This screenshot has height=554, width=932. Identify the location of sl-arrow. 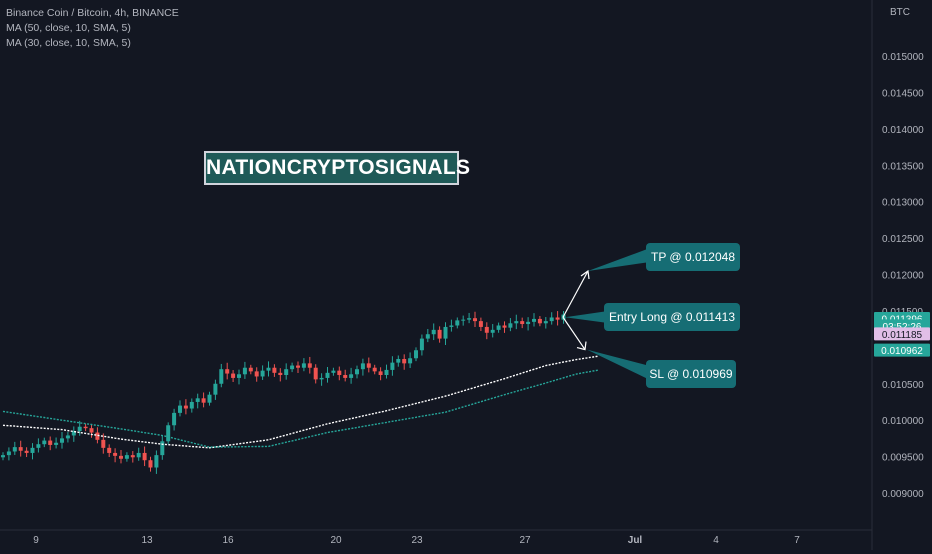
(574, 333).